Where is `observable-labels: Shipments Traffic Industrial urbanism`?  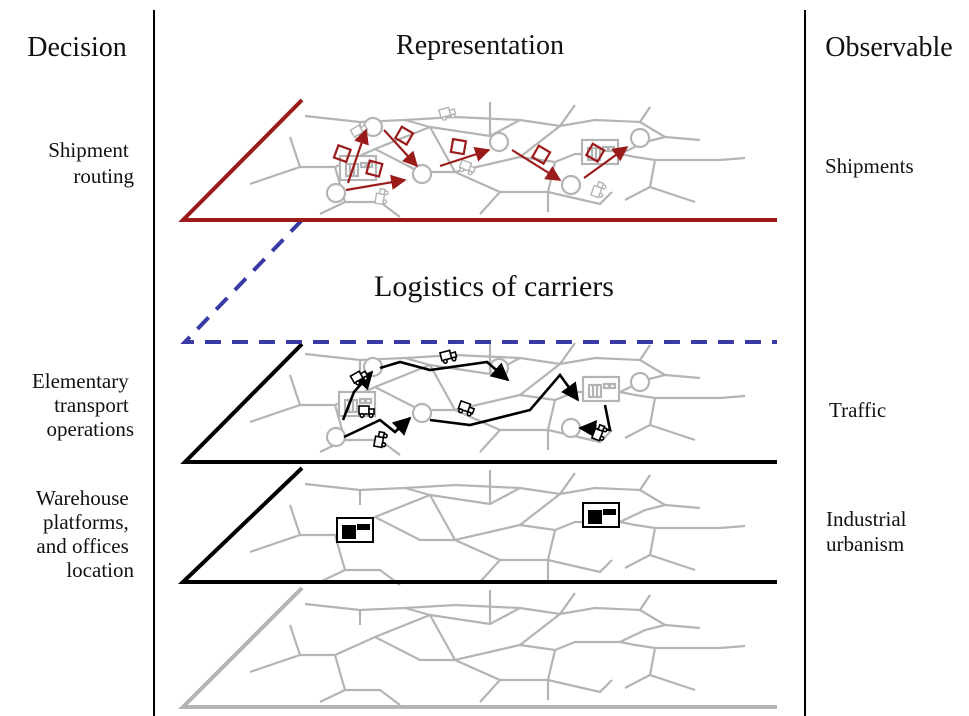
observable-labels: Shipments Traffic Industrial urbanism is located at coordinates (869, 355).